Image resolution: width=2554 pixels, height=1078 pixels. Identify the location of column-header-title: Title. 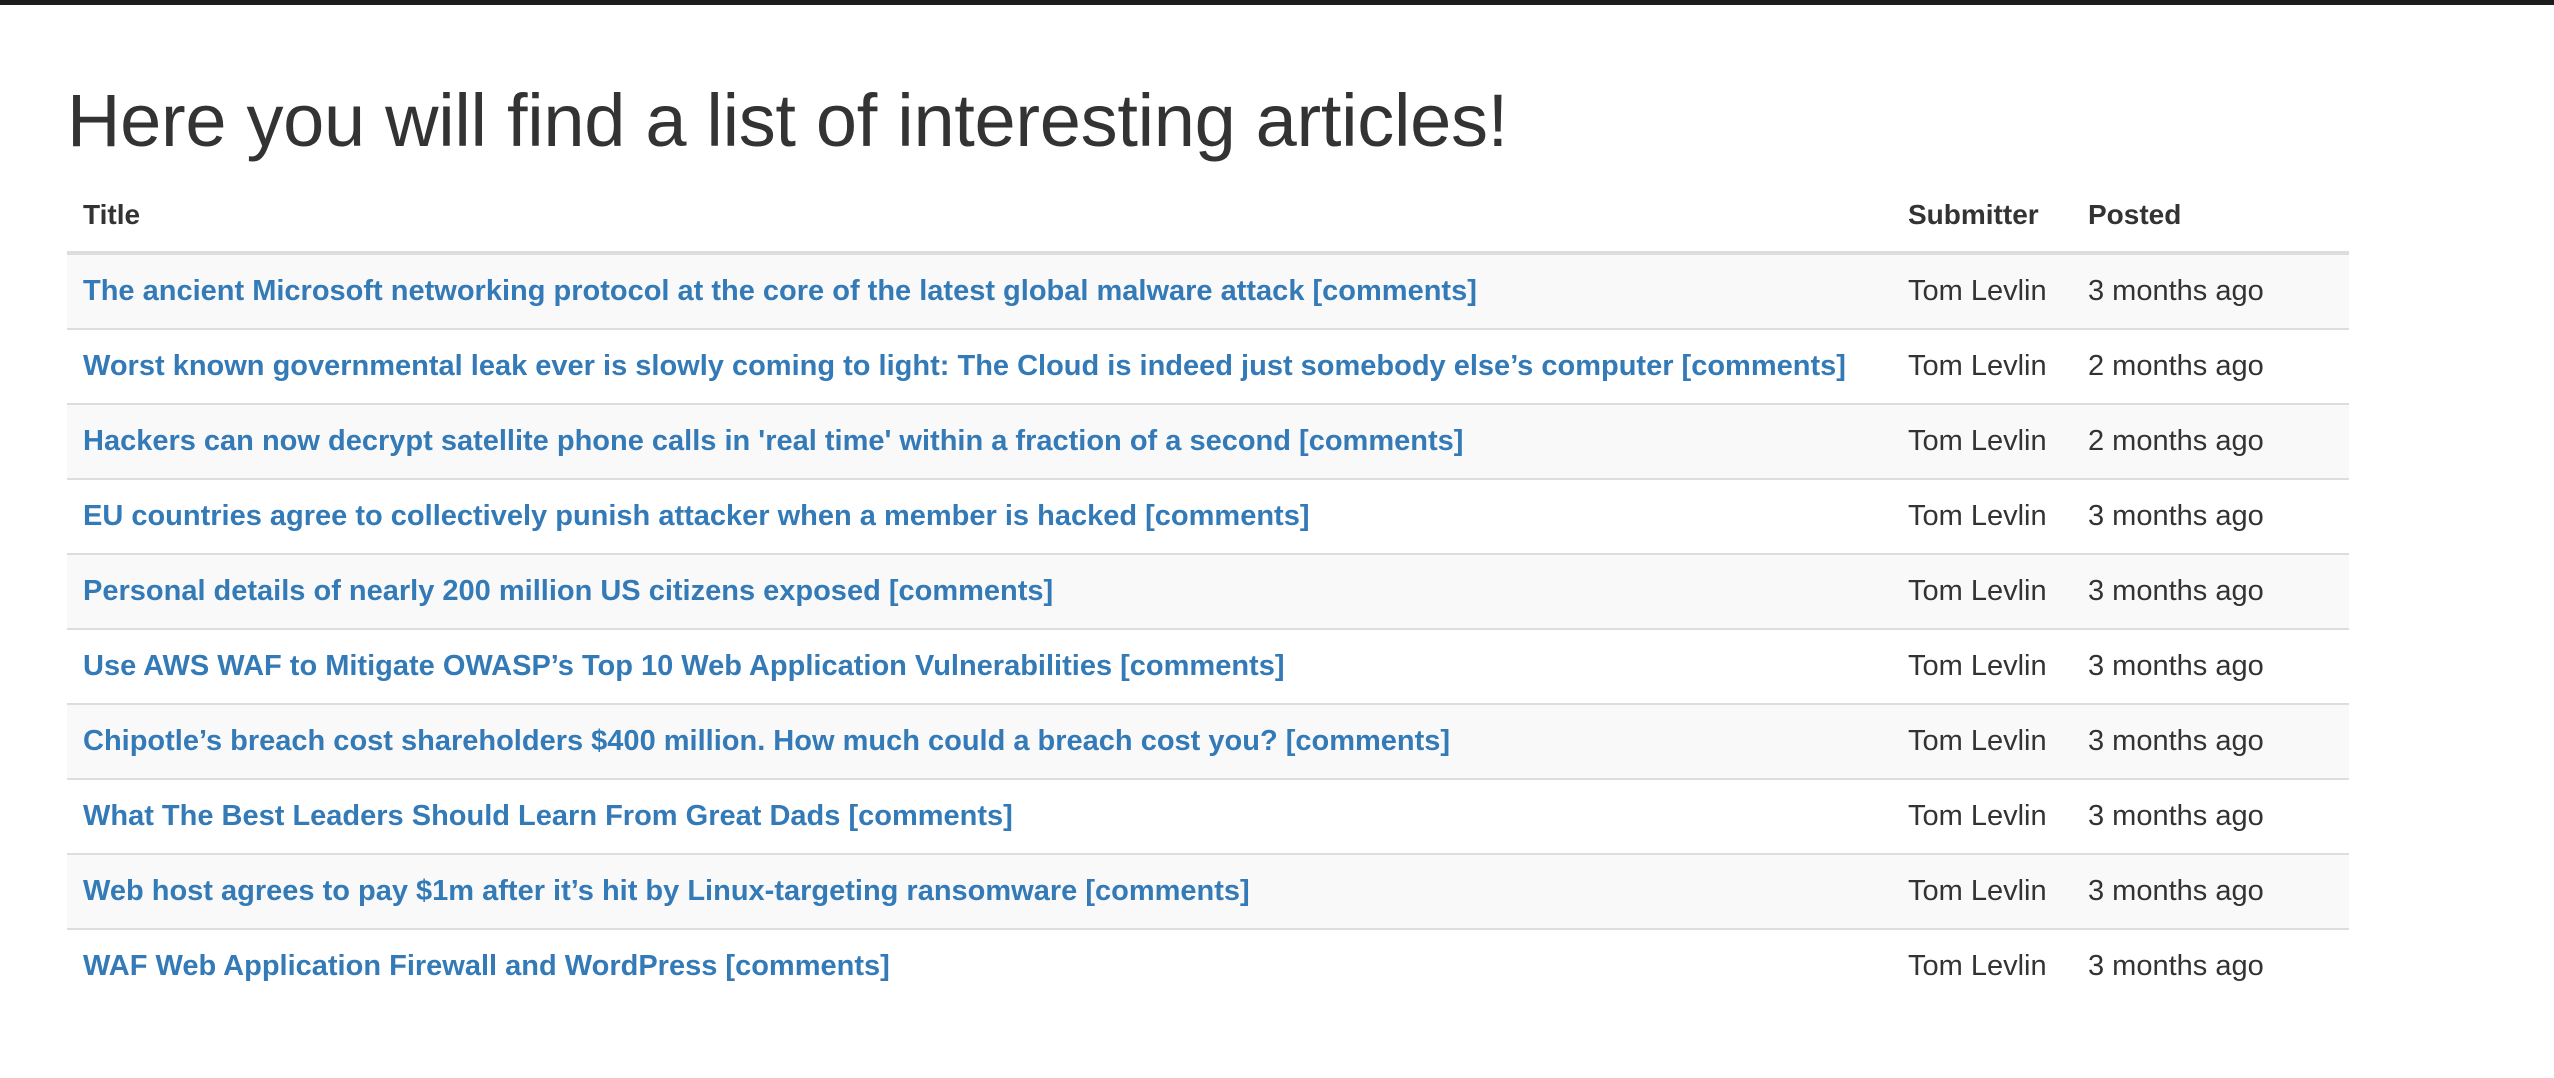
(979, 225).